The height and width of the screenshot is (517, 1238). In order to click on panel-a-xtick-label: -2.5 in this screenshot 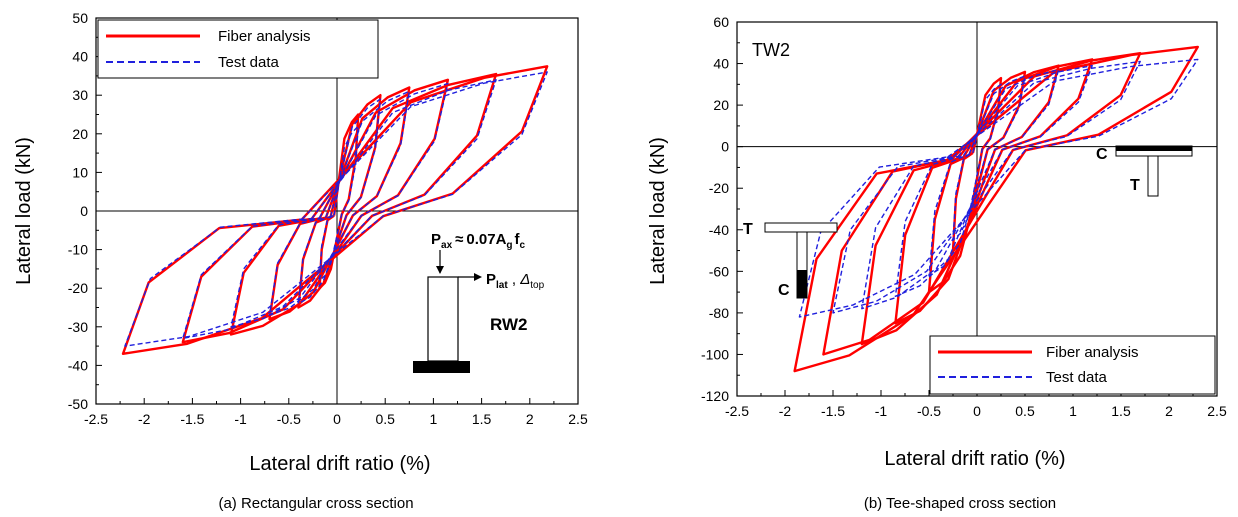, I will do `click(96, 419)`.